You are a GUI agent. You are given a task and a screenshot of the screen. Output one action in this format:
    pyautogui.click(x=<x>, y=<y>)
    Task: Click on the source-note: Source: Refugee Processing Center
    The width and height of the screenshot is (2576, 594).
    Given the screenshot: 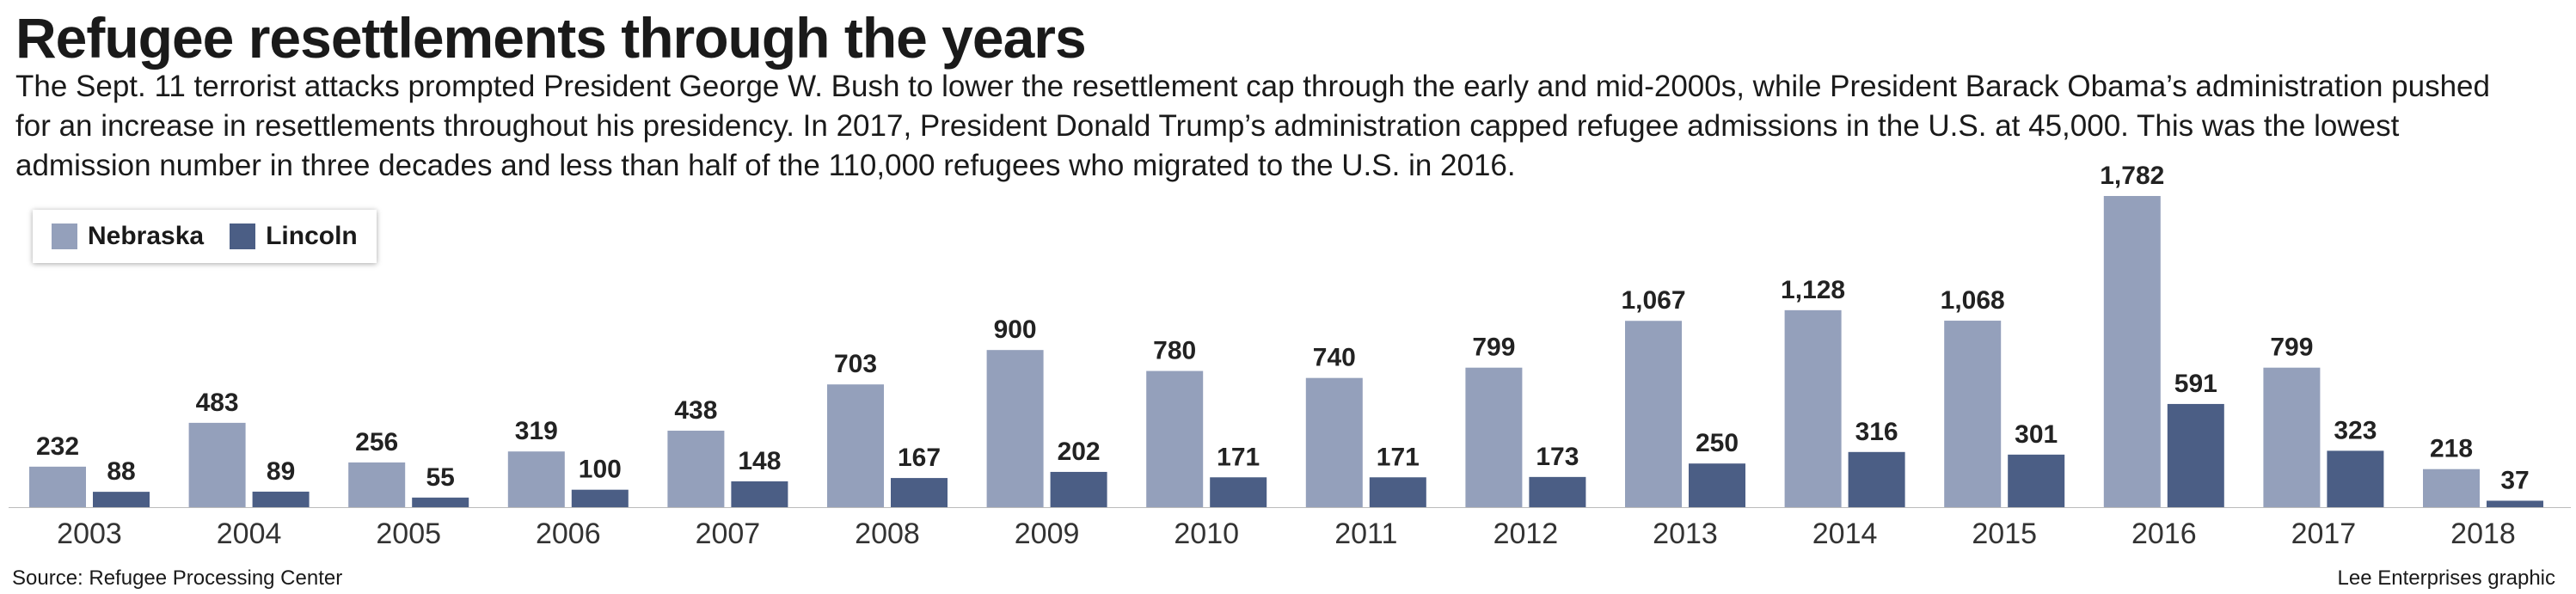 What is the action you would take?
    pyautogui.click(x=177, y=578)
    